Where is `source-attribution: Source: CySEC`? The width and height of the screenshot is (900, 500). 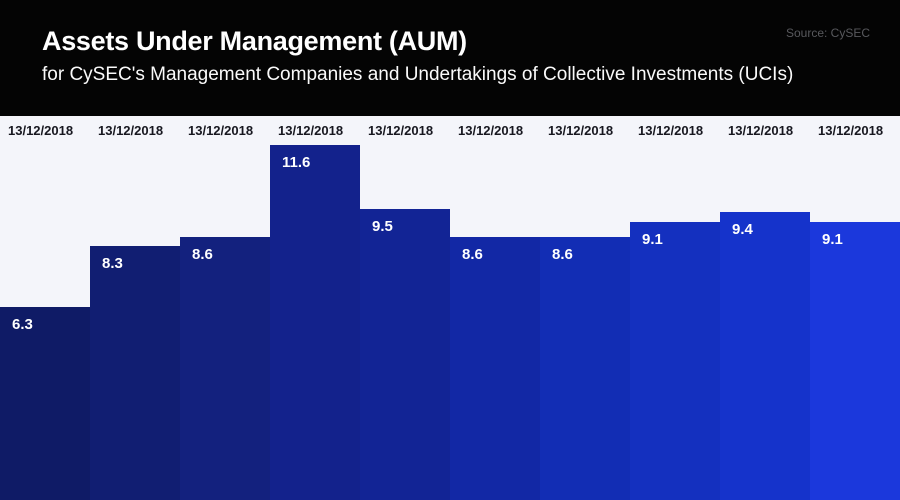
source-attribution: Source: CySEC is located at coordinates (827, 33).